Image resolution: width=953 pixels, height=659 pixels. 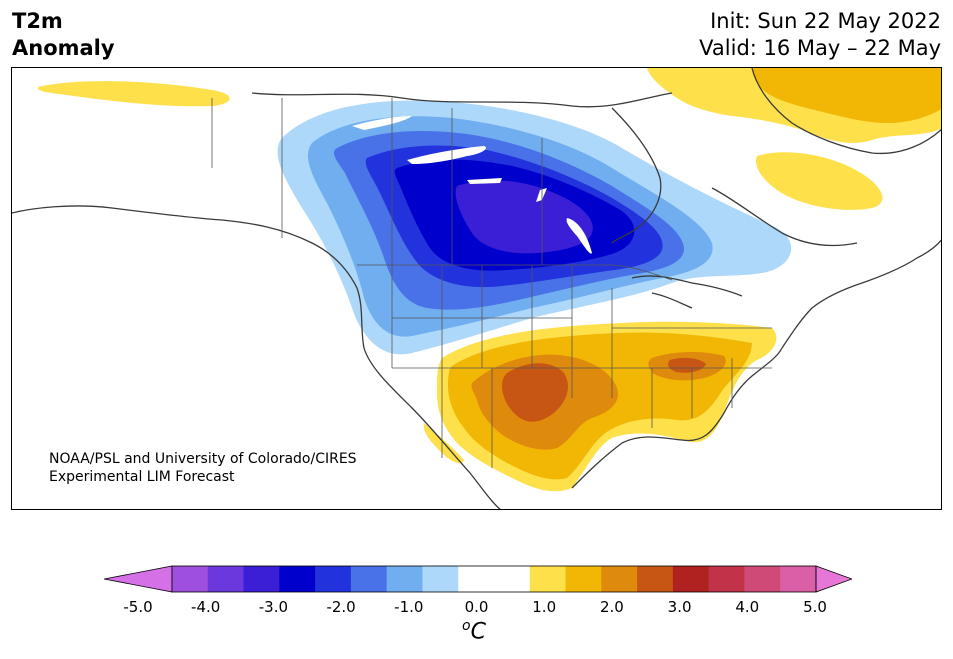 I want to click on colorbar-unit: oC, so click(x=474, y=631).